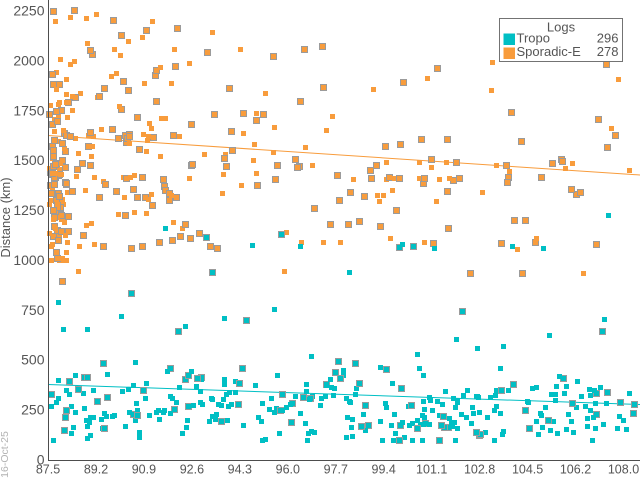  What do you see at coordinates (608, 51) in the screenshot?
I see `svg-text: 278` at bounding box center [608, 51].